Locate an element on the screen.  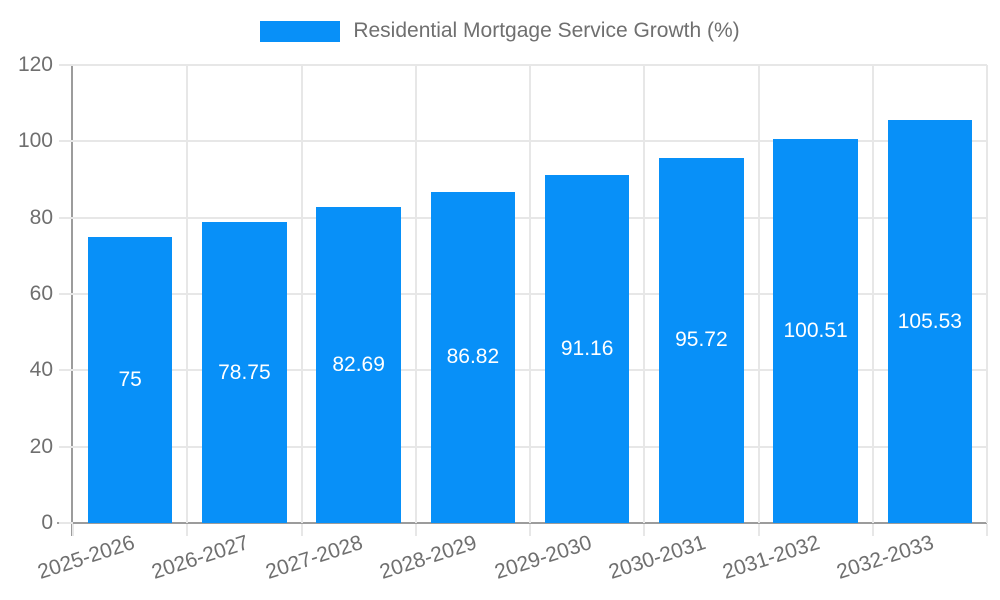
x-axis-tick-label: 2025-2026 is located at coordinates (86, 557).